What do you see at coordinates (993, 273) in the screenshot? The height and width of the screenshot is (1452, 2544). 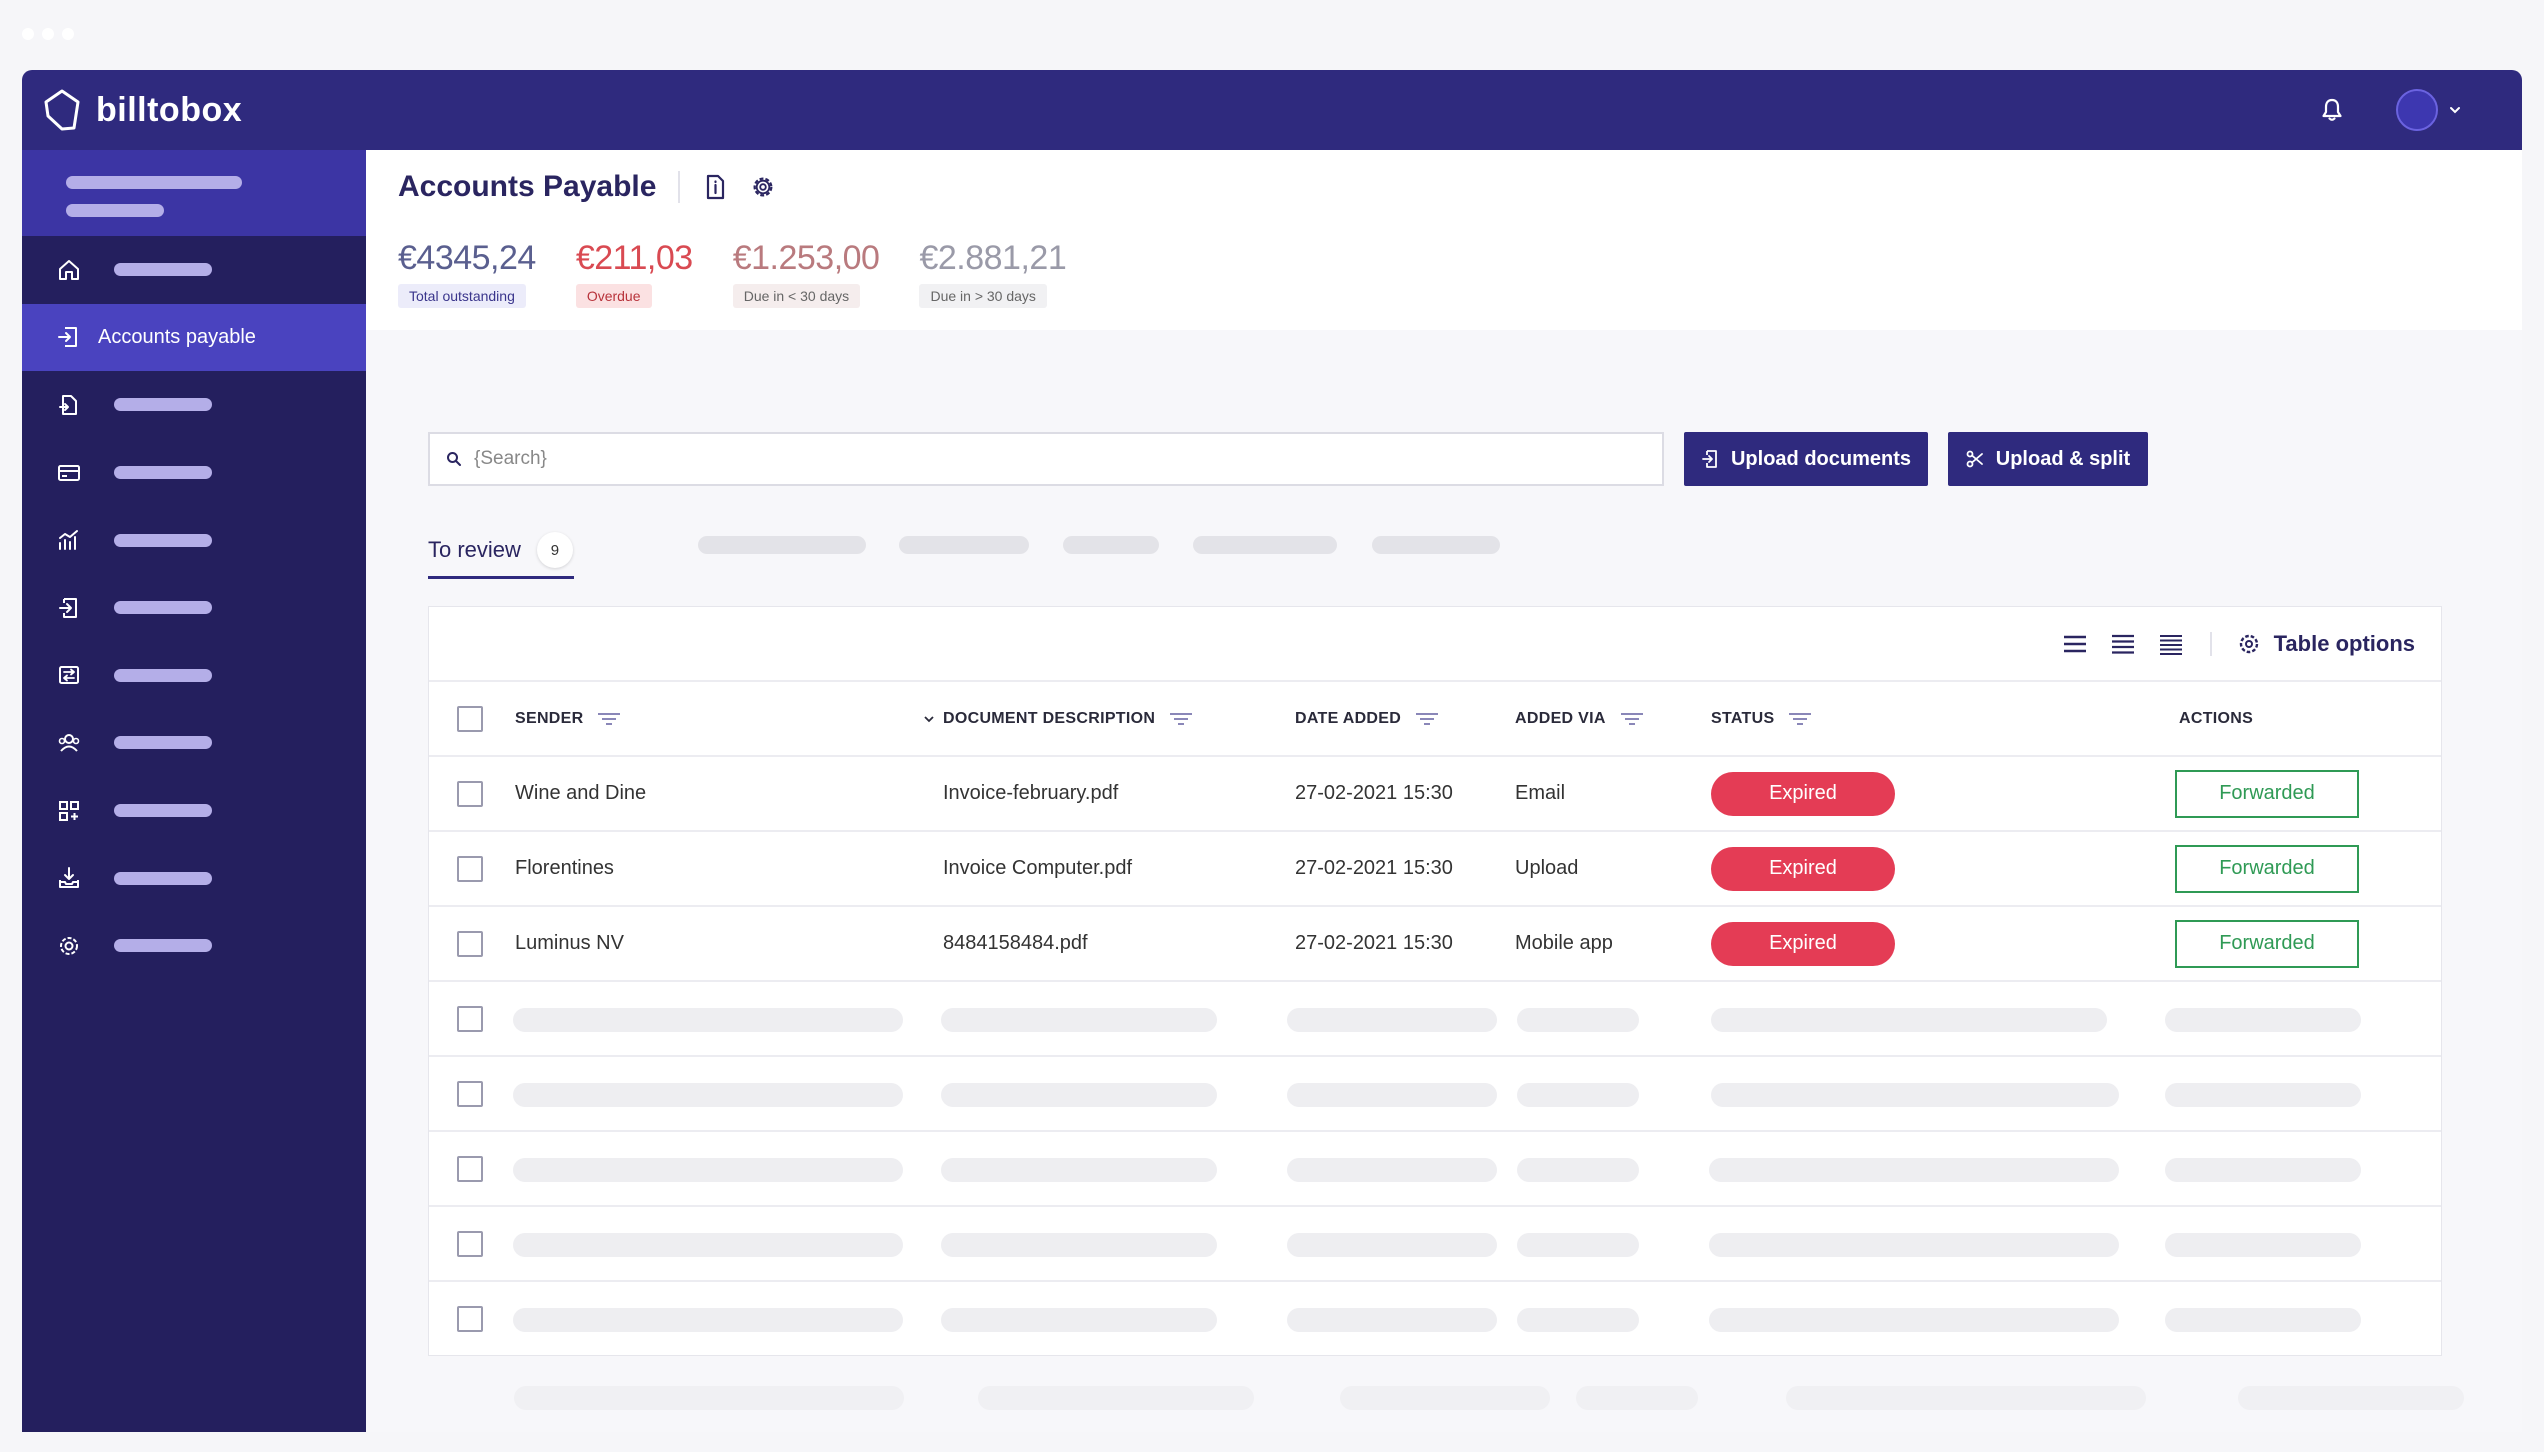 I see `stat-due-after-30: €2.881,21 Due in > 30 days` at bounding box center [993, 273].